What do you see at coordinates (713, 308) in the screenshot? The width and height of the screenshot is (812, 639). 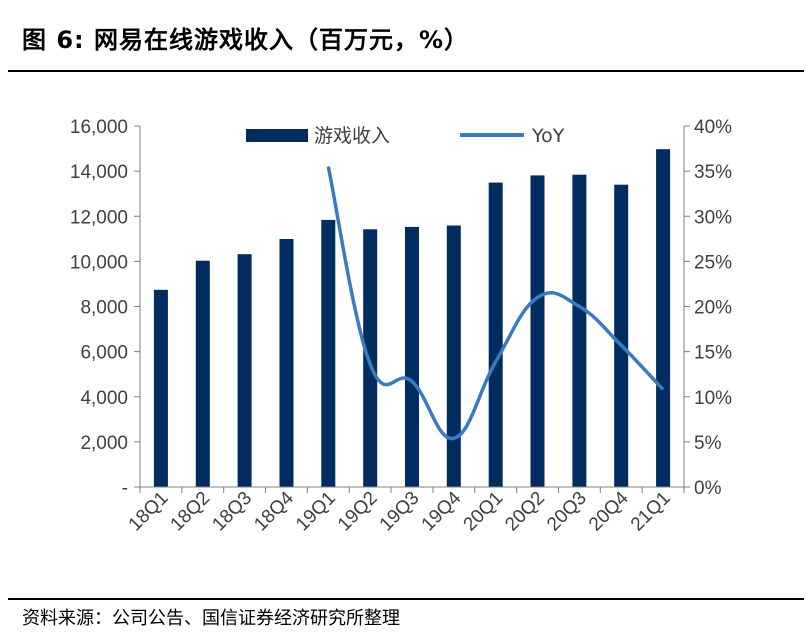 I see `right-tick-label: 20%` at bounding box center [713, 308].